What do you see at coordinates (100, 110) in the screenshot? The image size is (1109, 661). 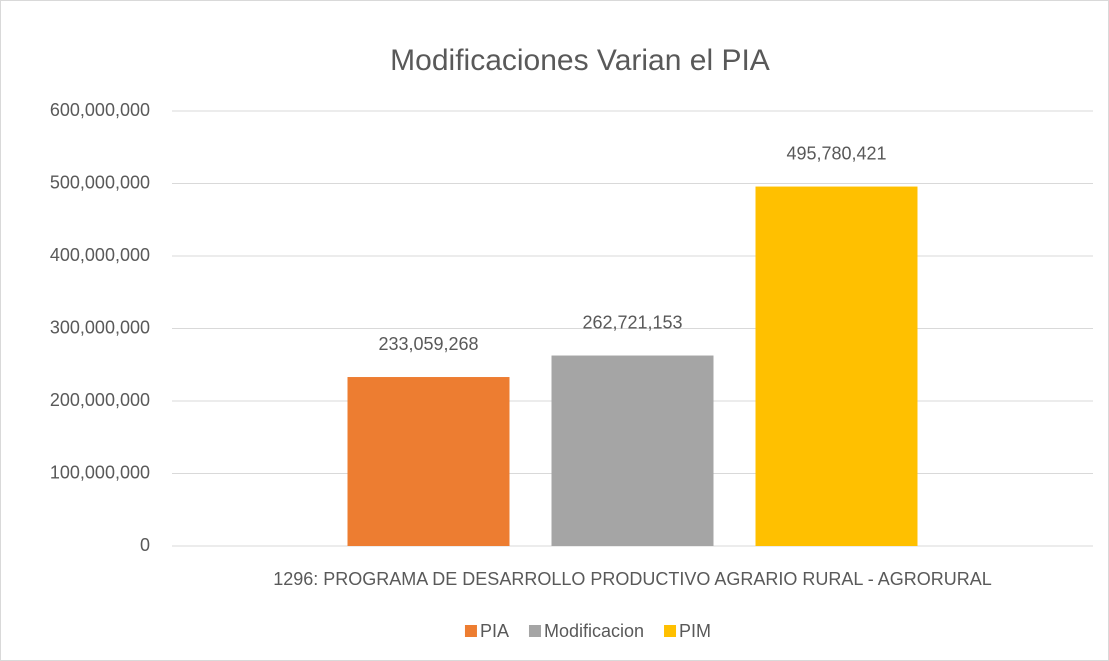 I see `y-tick-label: 600,000,000` at bounding box center [100, 110].